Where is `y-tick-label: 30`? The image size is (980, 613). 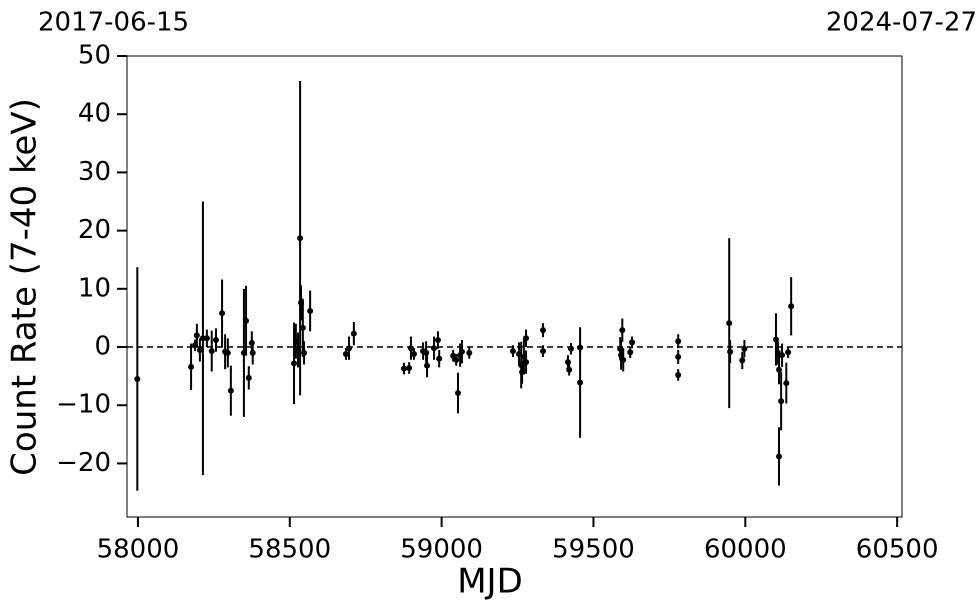
y-tick-label: 30 is located at coordinates (94, 172).